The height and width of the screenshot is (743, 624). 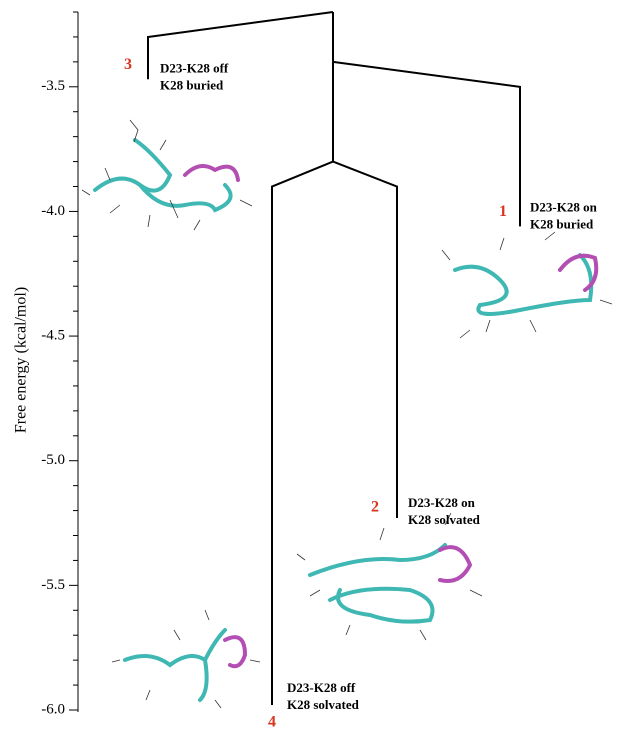 What do you see at coordinates (128, 64) in the screenshot?
I see `minimum-id: 3` at bounding box center [128, 64].